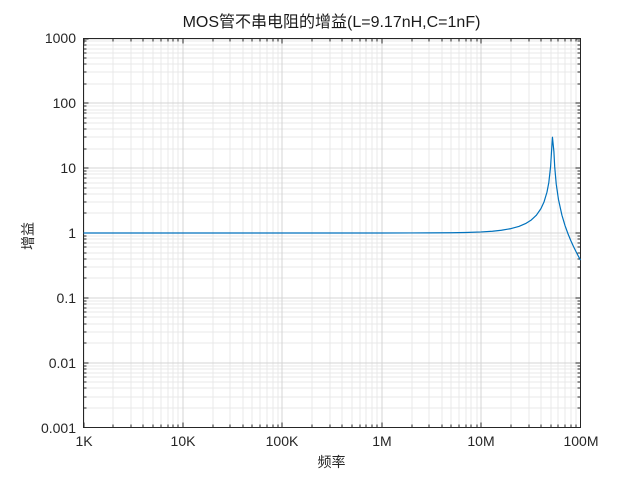  Describe the element at coordinates (481, 441) in the screenshot. I see `x-tick-label: 10M` at that location.